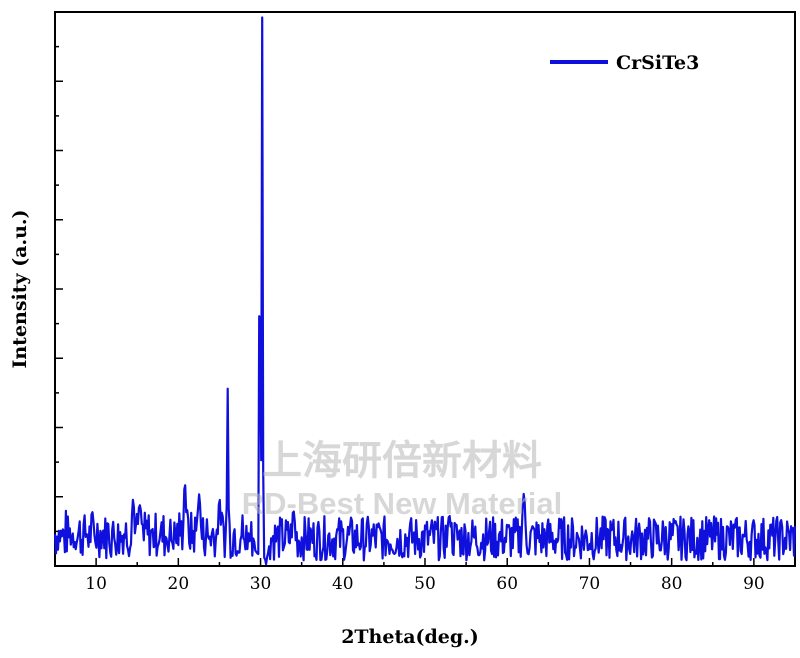  I want to click on x-tick-label: 60, so click(507, 584).